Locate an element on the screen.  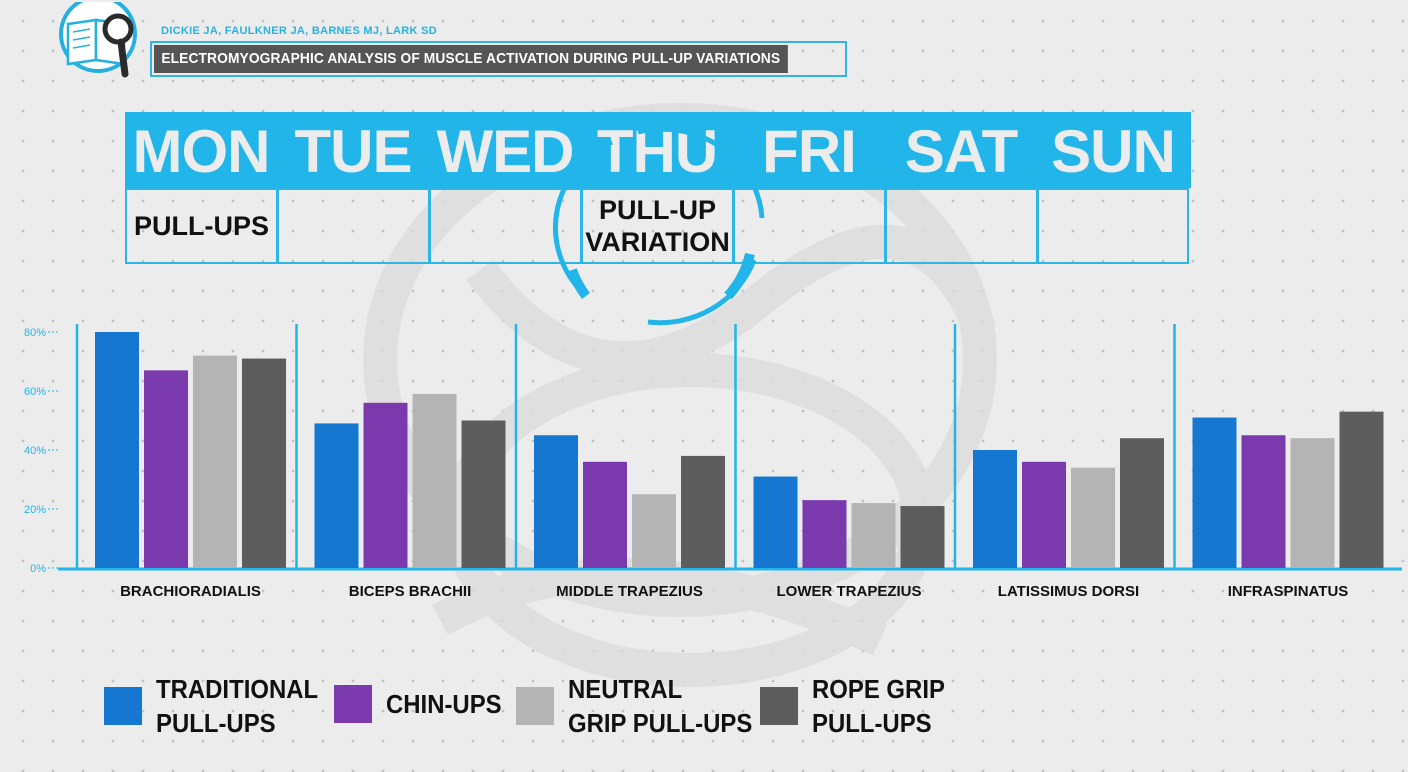
bar-chin-ups-lower-trapezius is located at coordinates (824, 534).